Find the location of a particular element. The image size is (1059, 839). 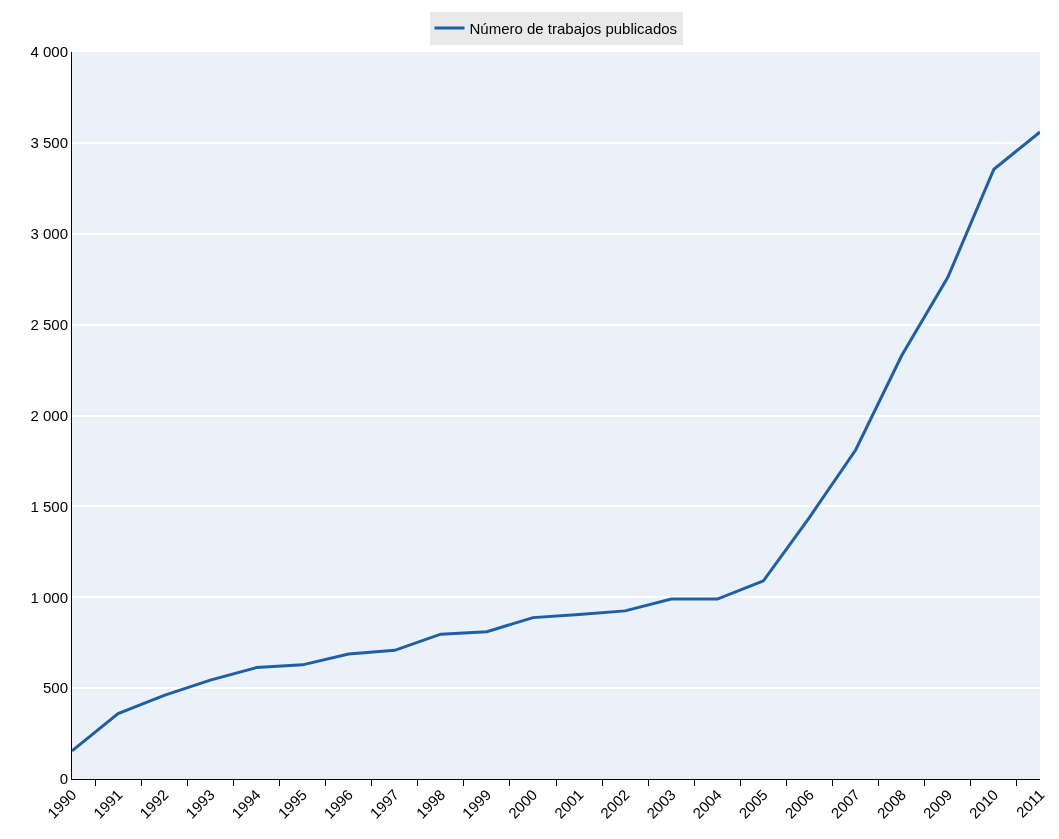

y-tick-label: 1 500 is located at coordinates (49, 506).